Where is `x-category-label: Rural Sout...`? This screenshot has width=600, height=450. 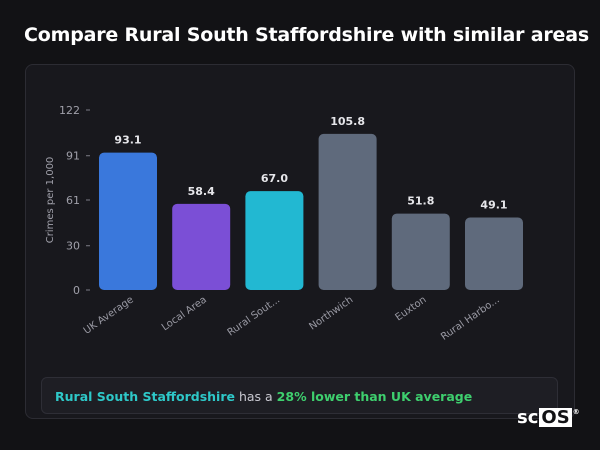
x-category-label: Rural Sout... is located at coordinates (254, 316).